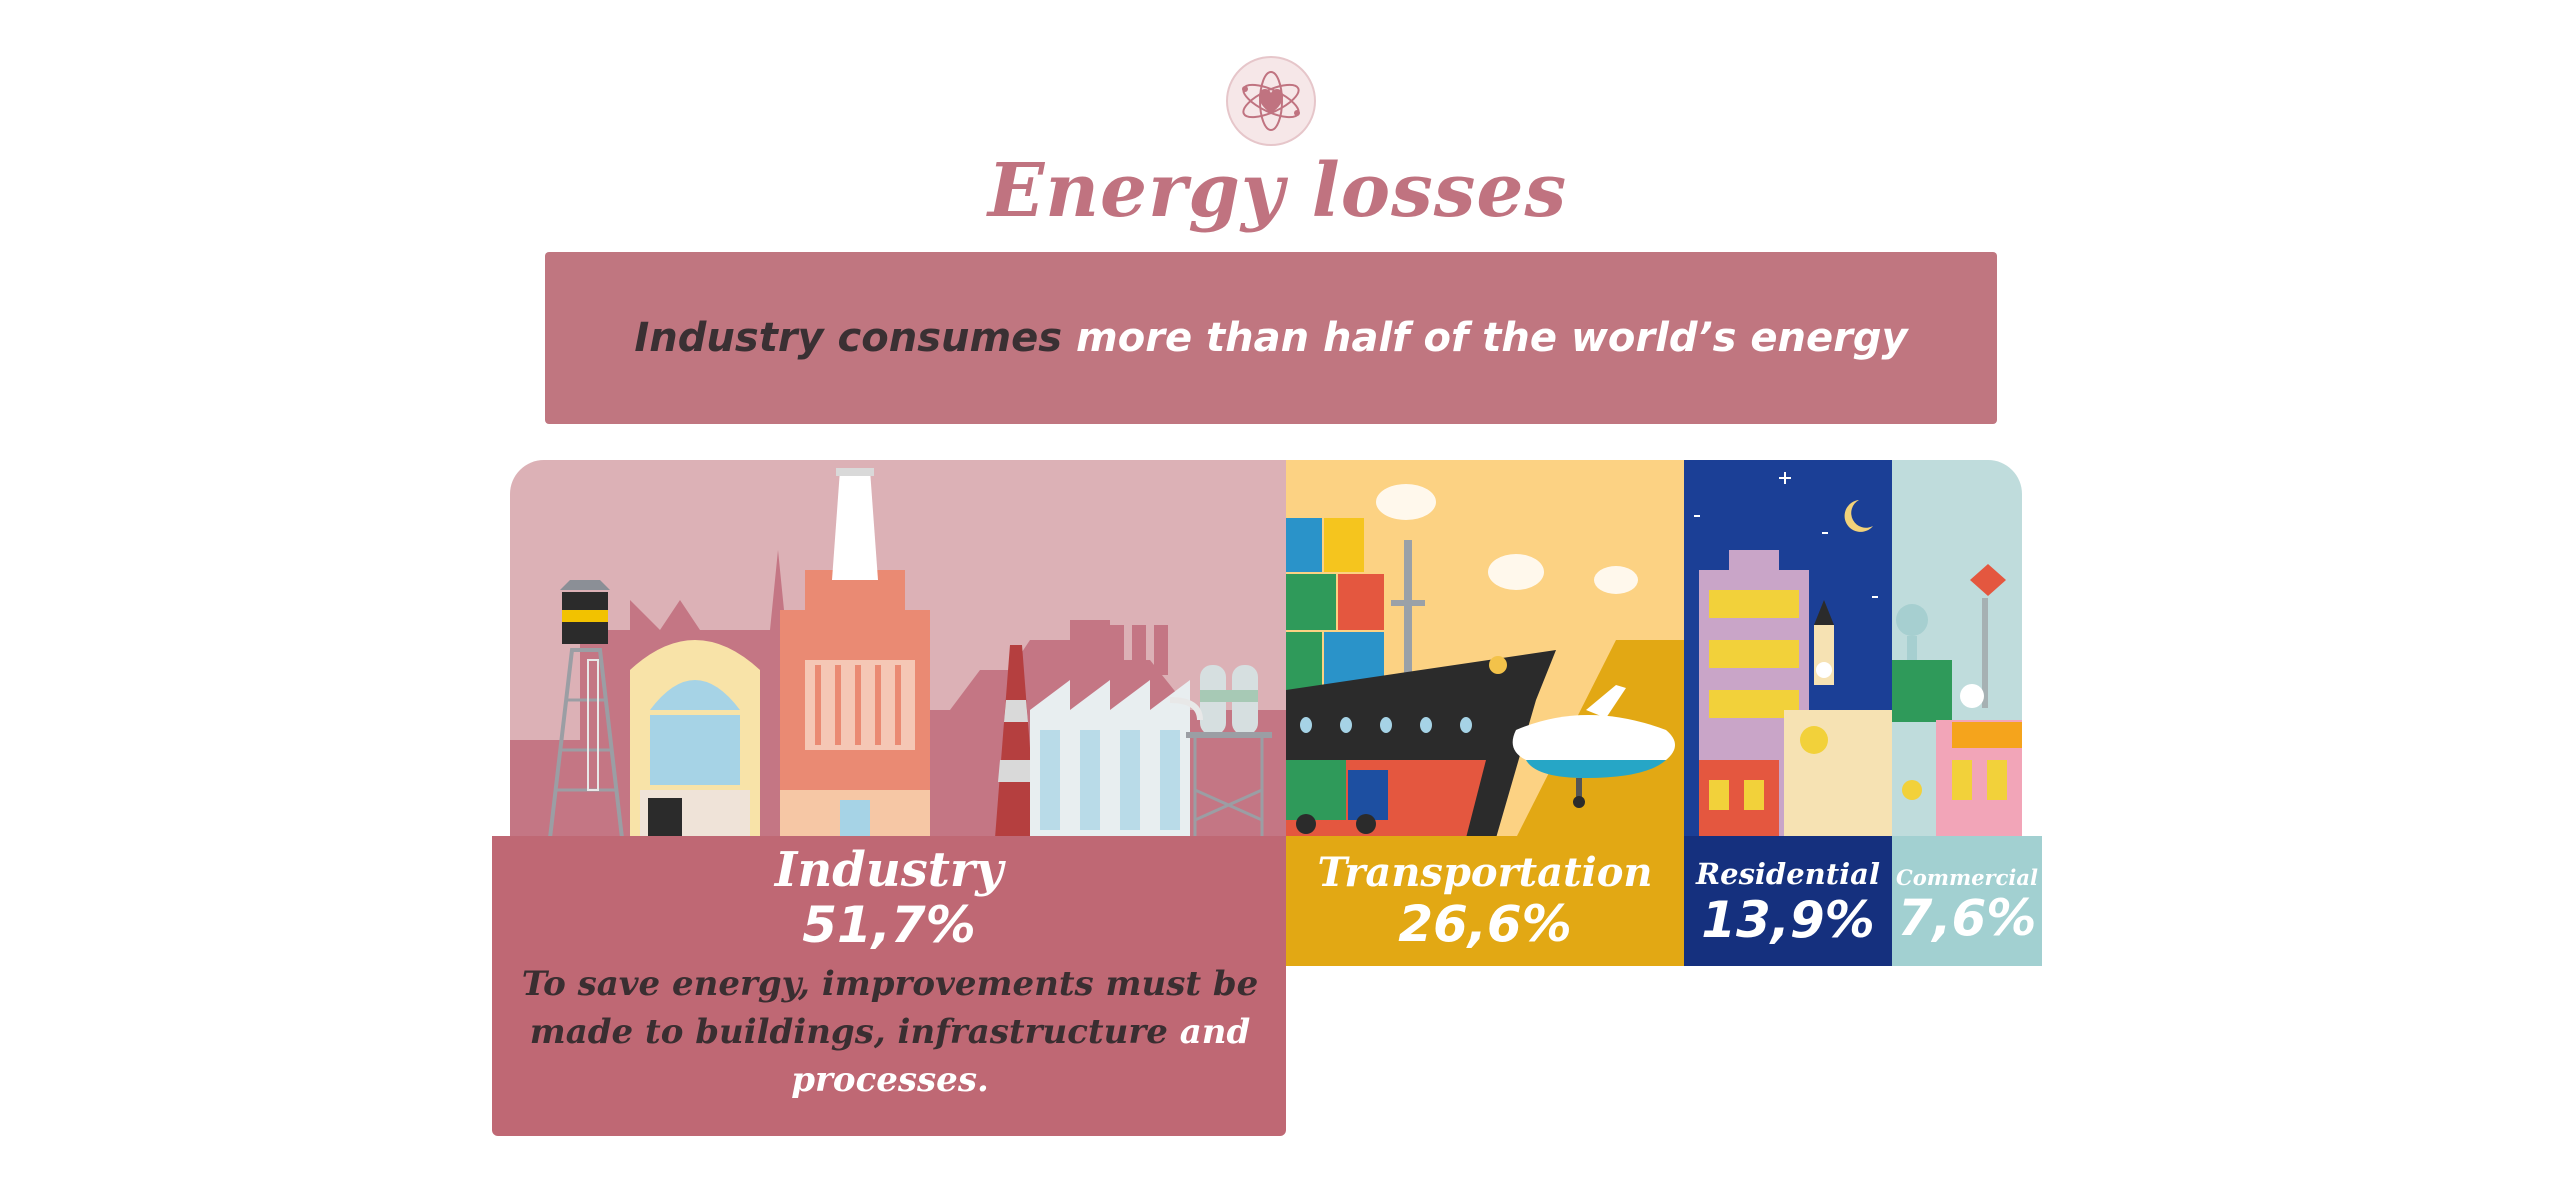 Image resolution: width=2555 pixels, height=1200 pixels. What do you see at coordinates (1485, 338) in the screenshot?
I see `headline-rest: more than half of the world’s energy` at bounding box center [1485, 338].